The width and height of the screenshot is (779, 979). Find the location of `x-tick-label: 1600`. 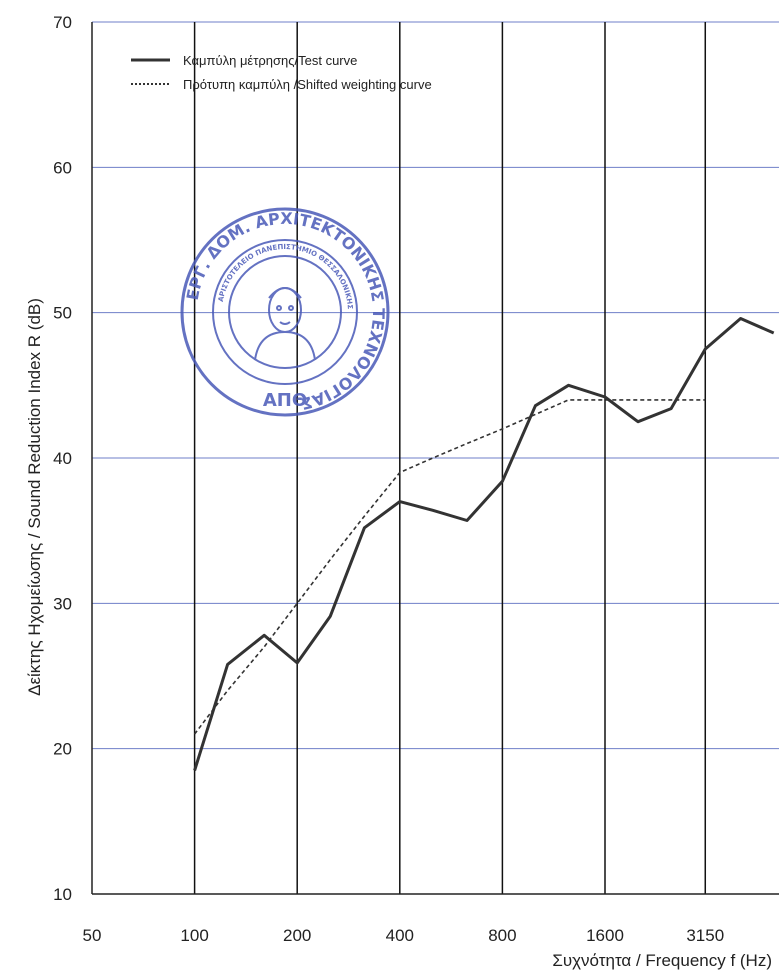

x-tick-label: 1600 is located at coordinates (605, 935).